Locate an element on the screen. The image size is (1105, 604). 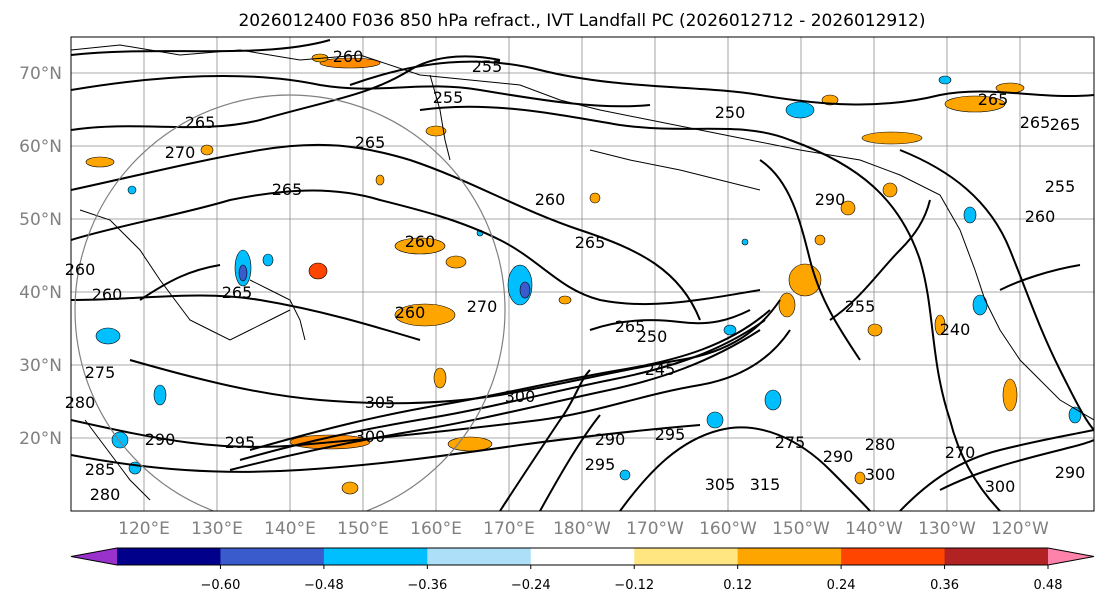
colorbar-tick-label: 0.12 is located at coordinates (737, 585).